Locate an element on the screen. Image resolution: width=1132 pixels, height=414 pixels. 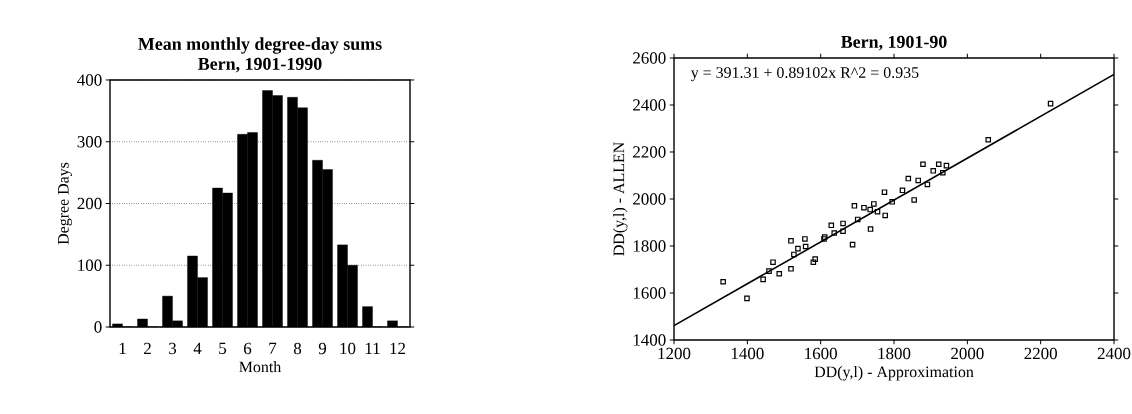
x-tick-label: 4 is located at coordinates (197, 348).